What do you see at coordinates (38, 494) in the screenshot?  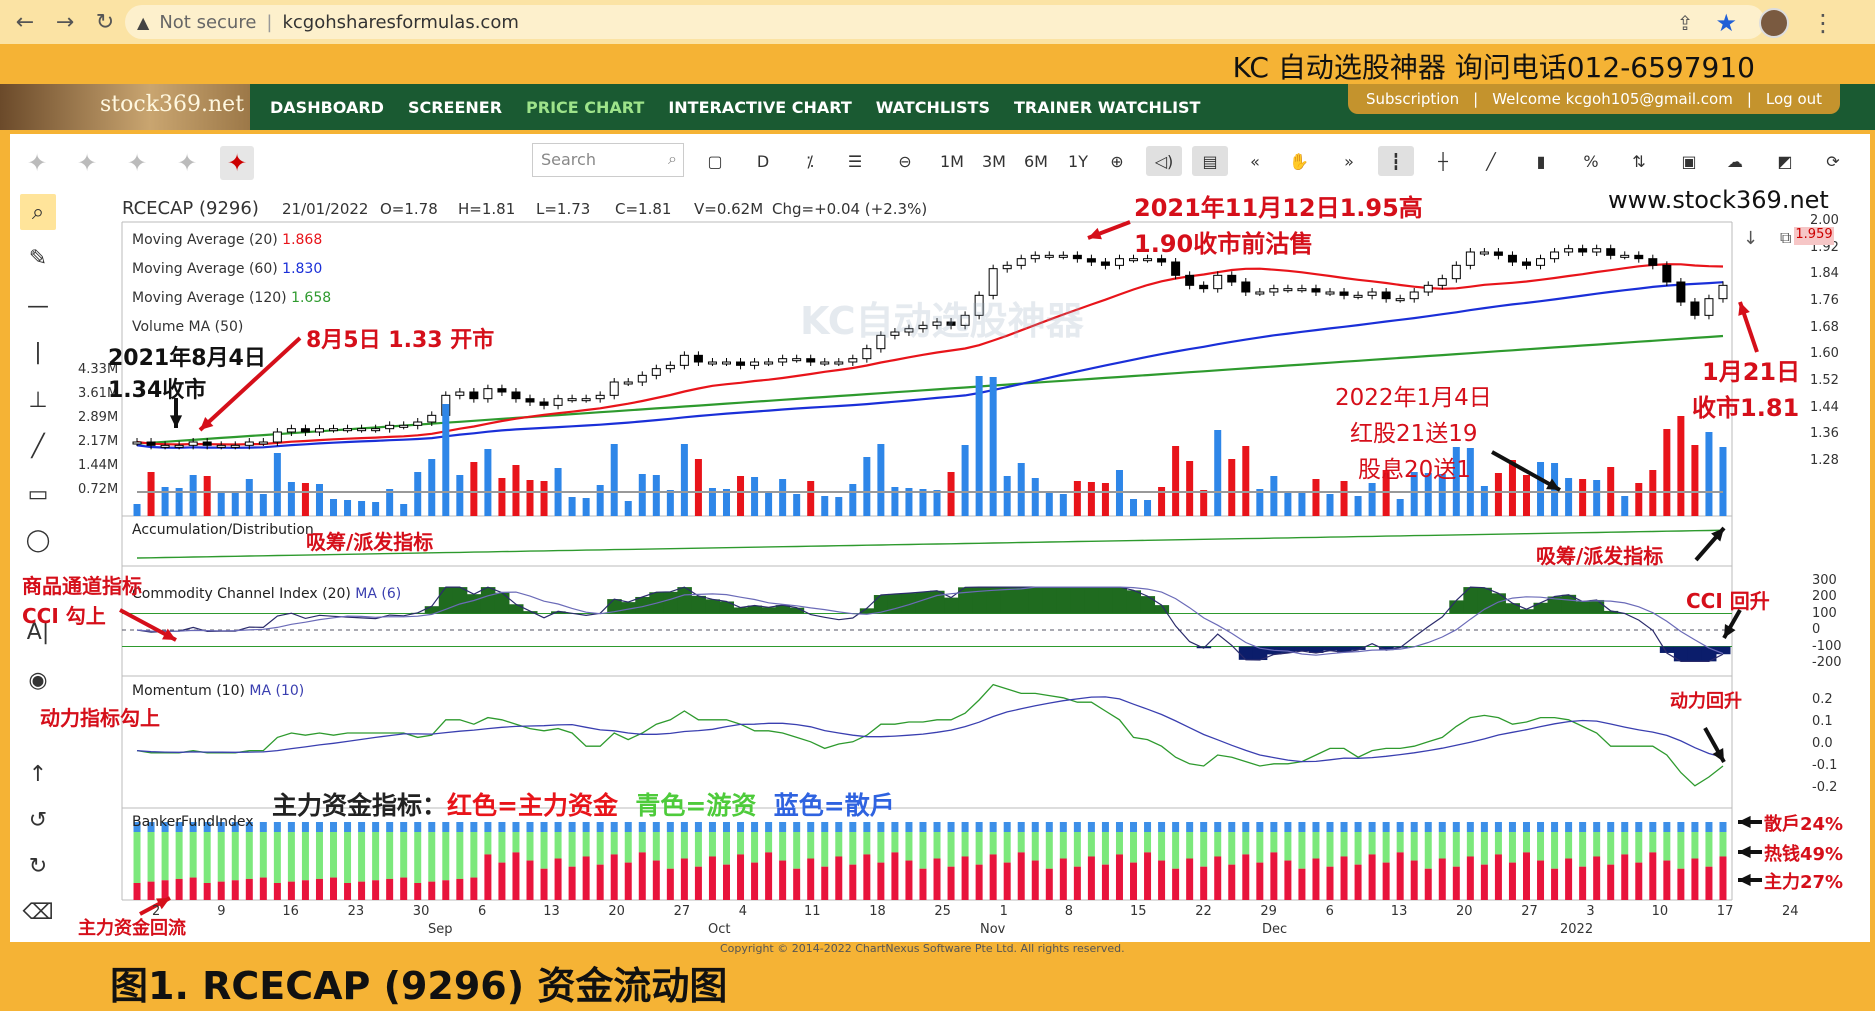 I see `rectangle-icon: ▭` at bounding box center [38, 494].